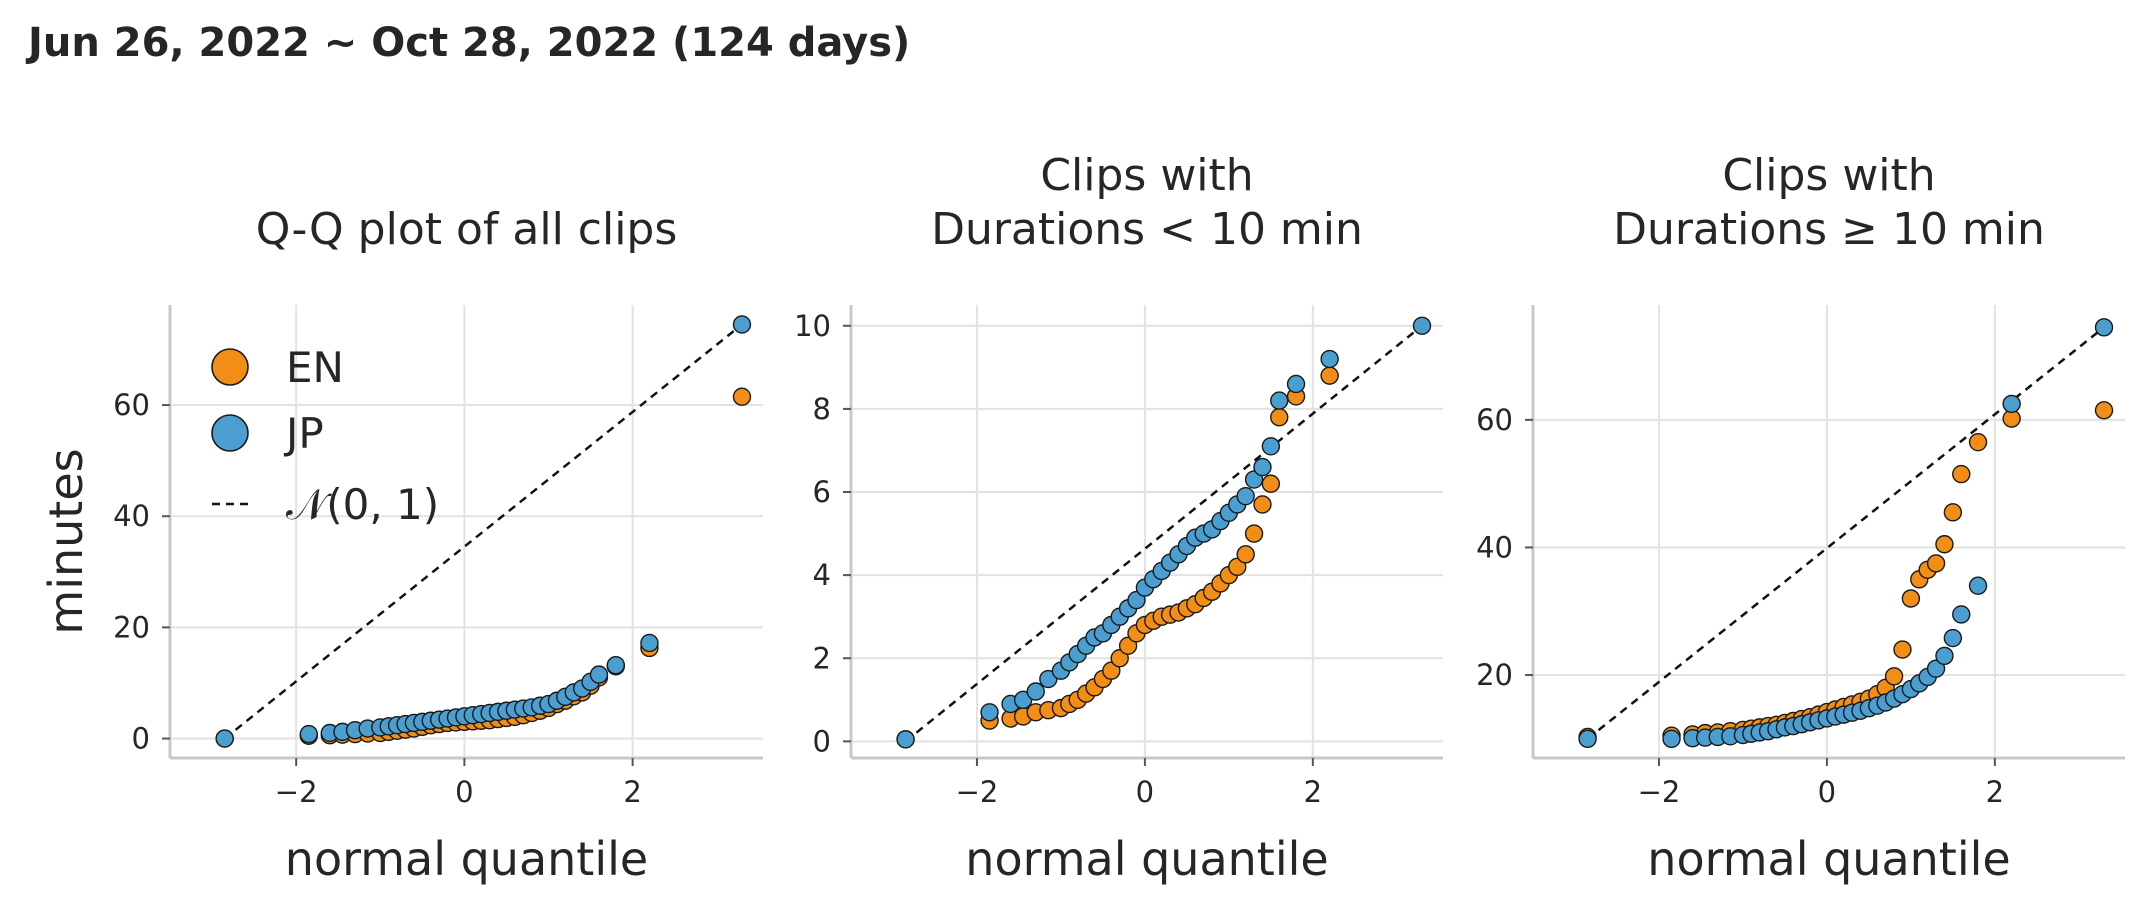 This screenshot has width=2147, height=913. Describe the element at coordinates (230, 433) in the screenshot. I see `legend-marker-jp` at that location.